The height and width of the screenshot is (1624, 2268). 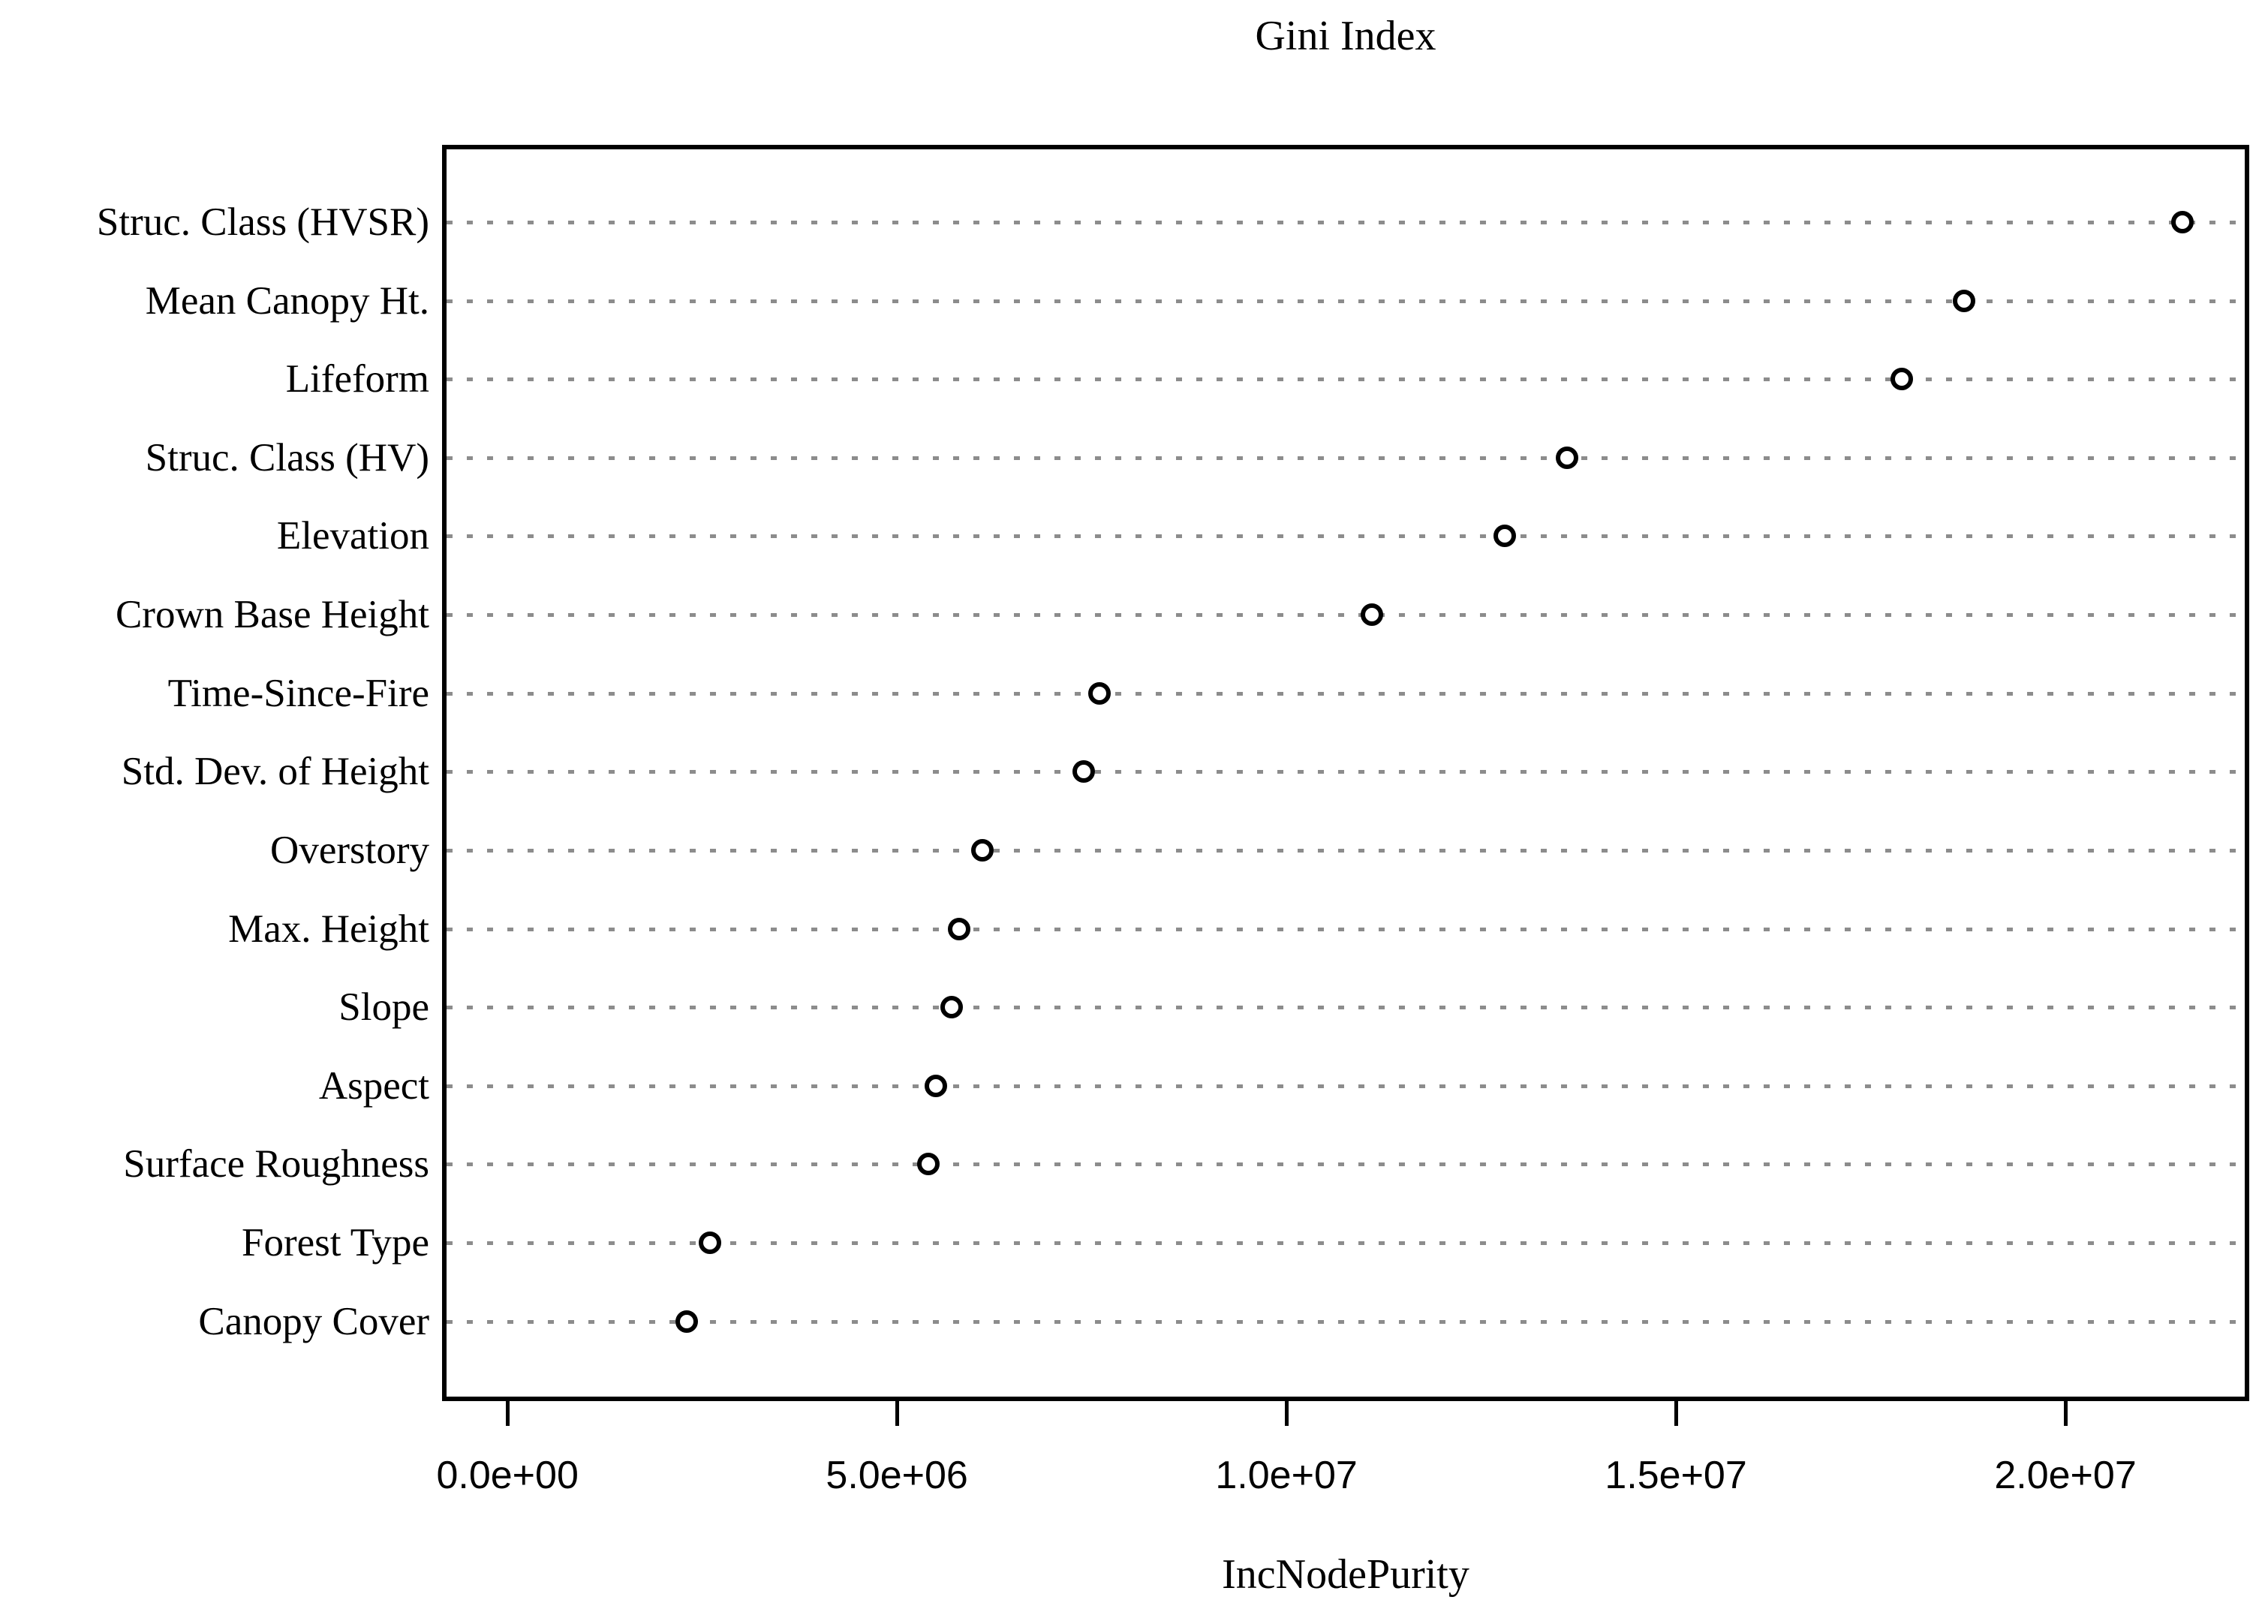 I want to click on category-label: Surface Roughness, so click(x=276, y=1164).